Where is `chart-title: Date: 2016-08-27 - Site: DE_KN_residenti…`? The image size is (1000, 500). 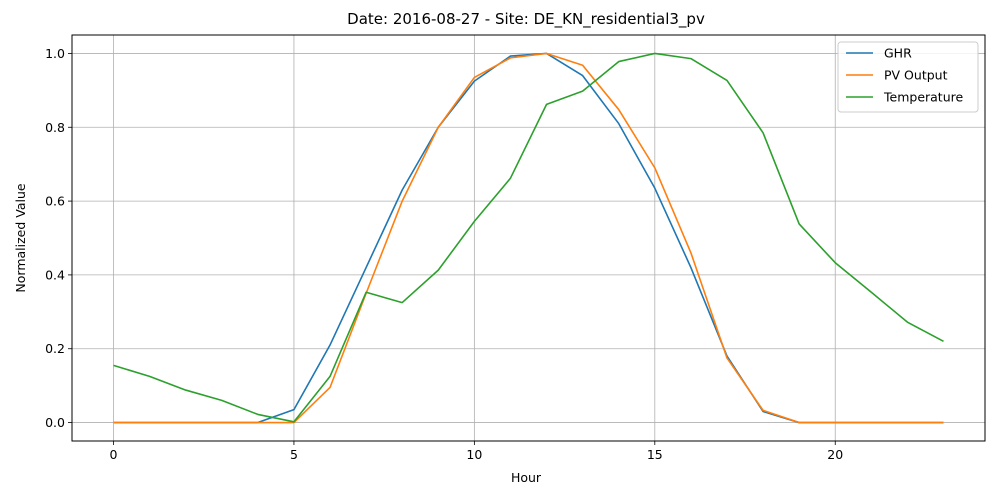 chart-title: Date: 2016-08-27 - Site: DE_KN_residenti… is located at coordinates (526, 19).